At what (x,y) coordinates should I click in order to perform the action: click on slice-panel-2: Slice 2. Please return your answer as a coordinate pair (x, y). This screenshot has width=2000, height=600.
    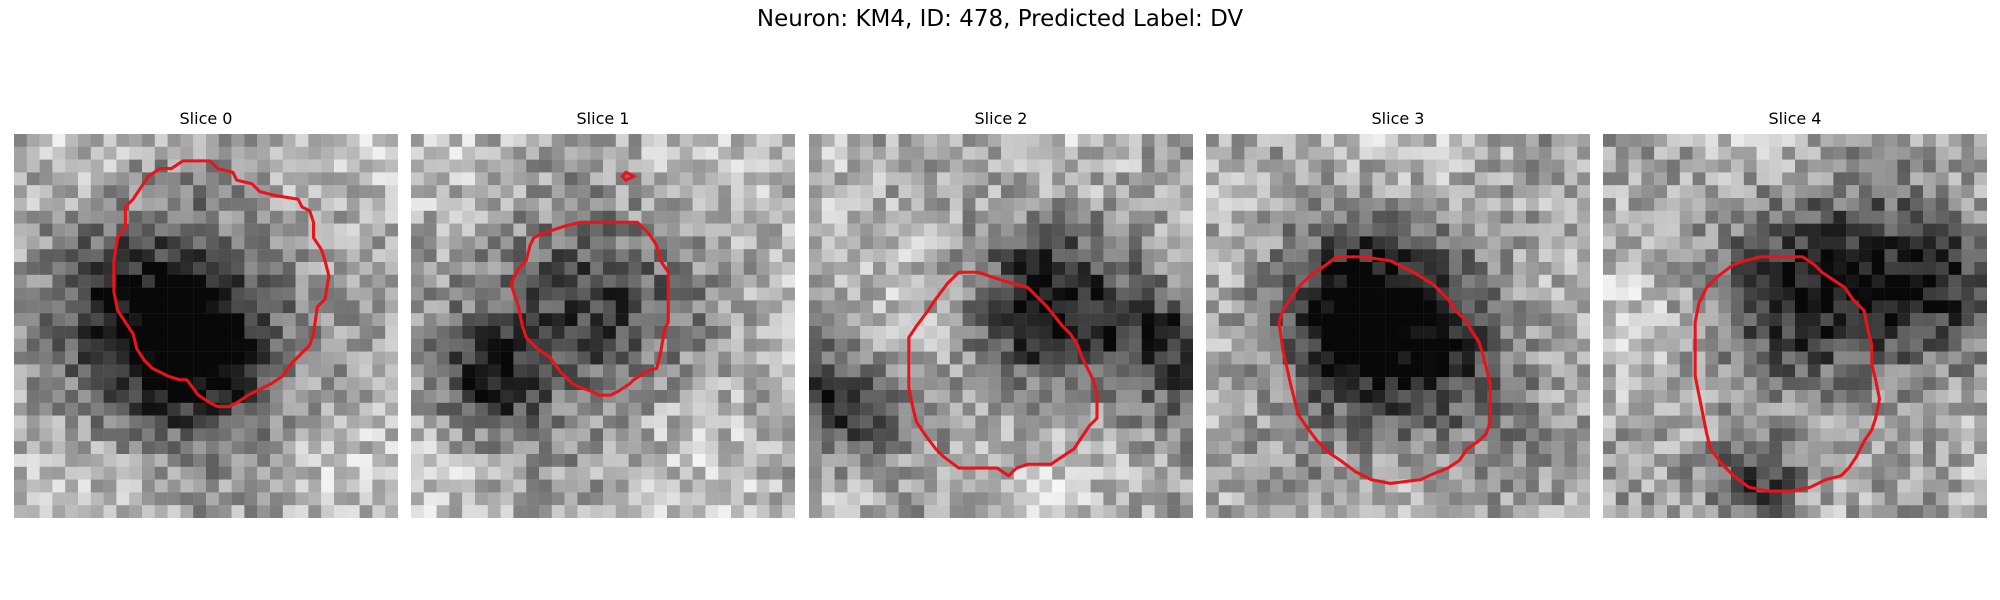
    Looking at the image, I should click on (1001, 314).